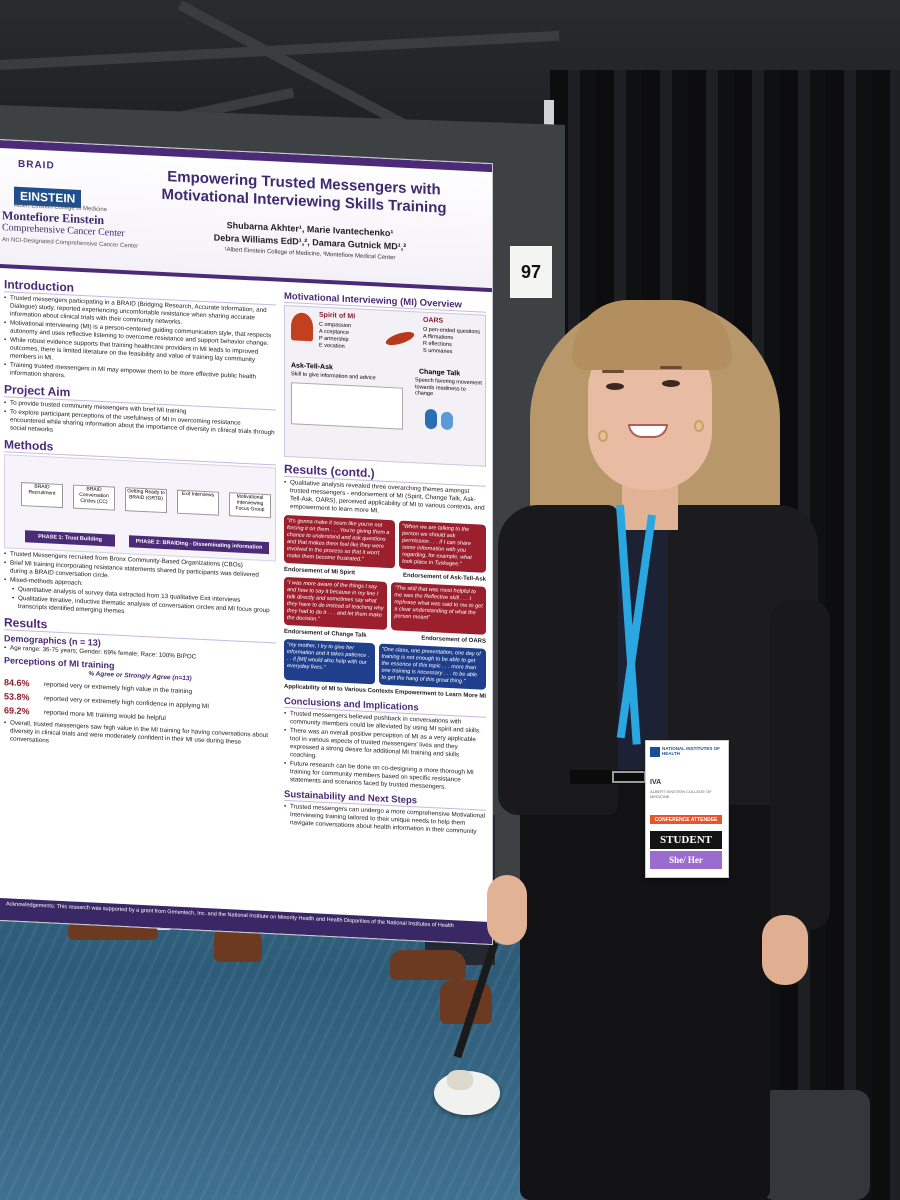 This screenshot has width=900, height=1200. What do you see at coordinates (17, 711) in the screenshot?
I see `stat-percent: 69.2%` at bounding box center [17, 711].